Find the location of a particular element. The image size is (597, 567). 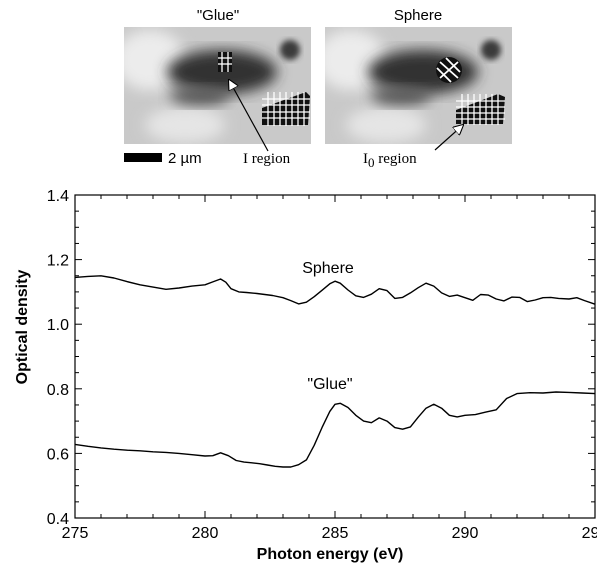

micrograph-glue-i0-grid-lines is located at coordinates (286, 109).